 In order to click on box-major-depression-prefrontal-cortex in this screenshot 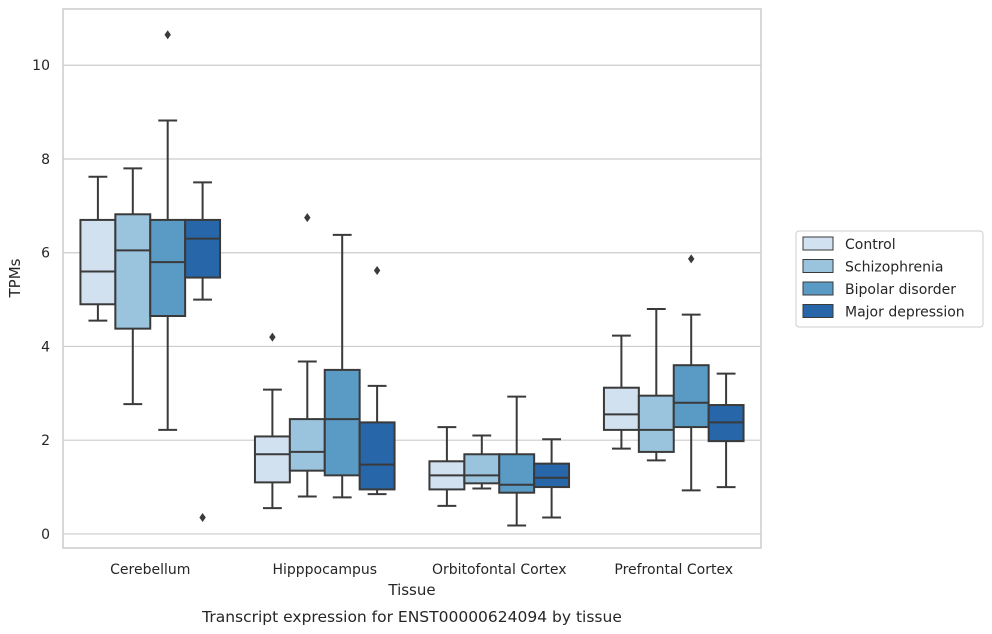, I will do `click(726, 430)`.